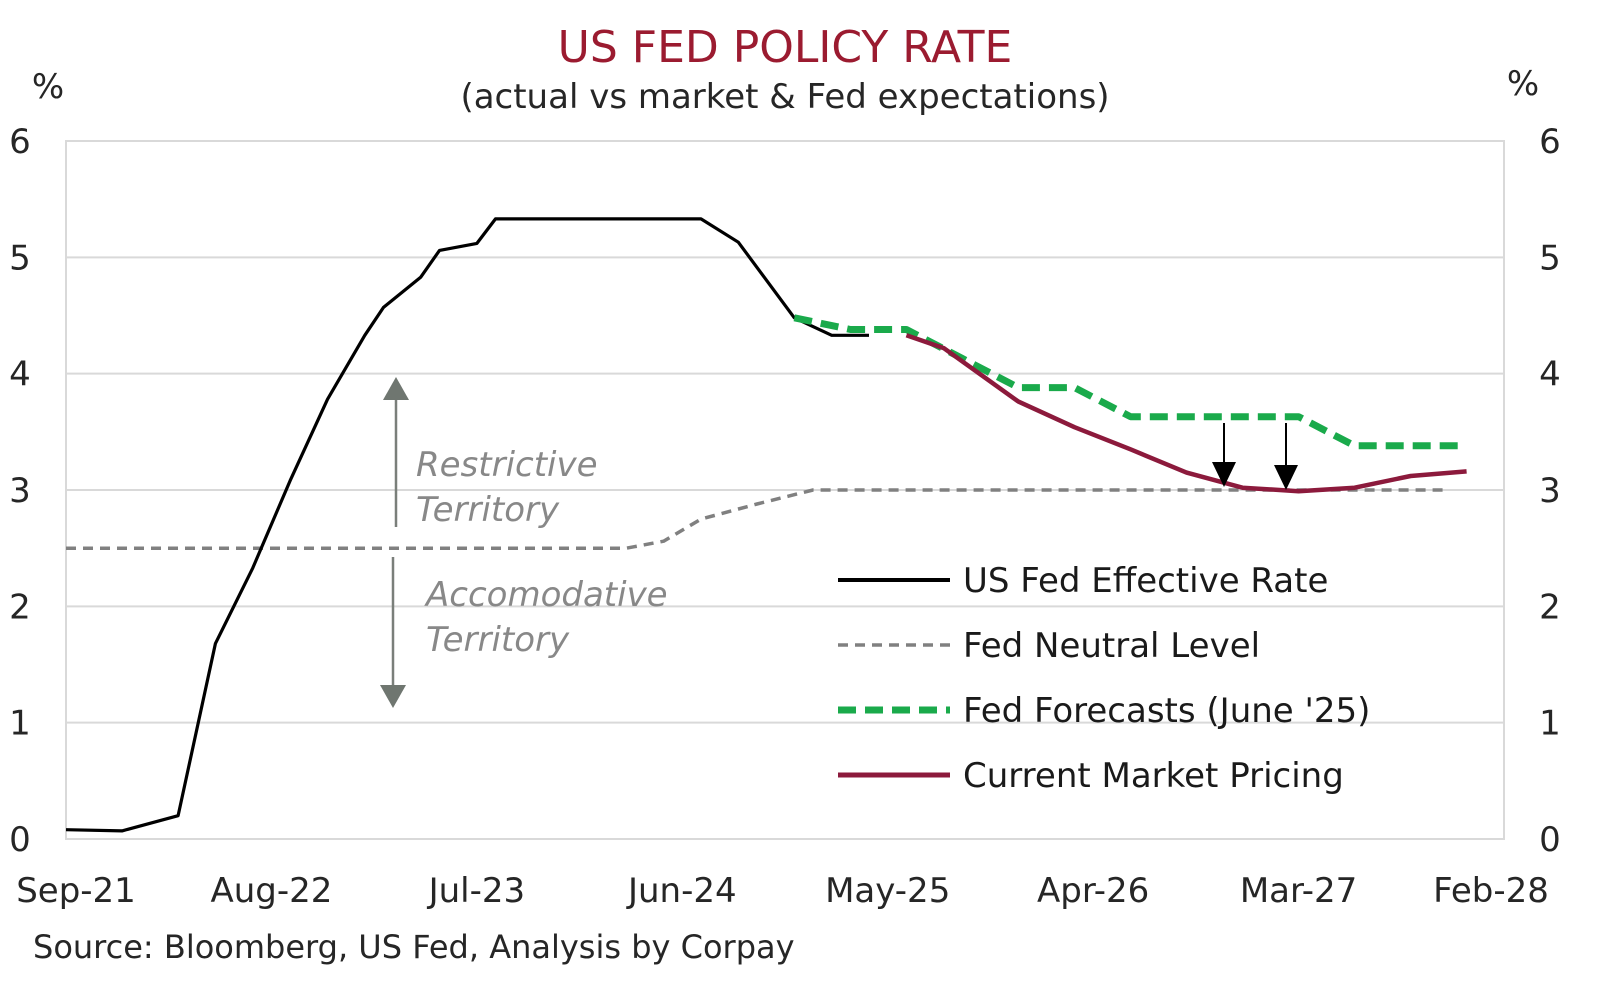 The height and width of the screenshot is (1000, 1597). What do you see at coordinates (1255, 456) in the screenshot?
I see `pricing-gap-arrows` at bounding box center [1255, 456].